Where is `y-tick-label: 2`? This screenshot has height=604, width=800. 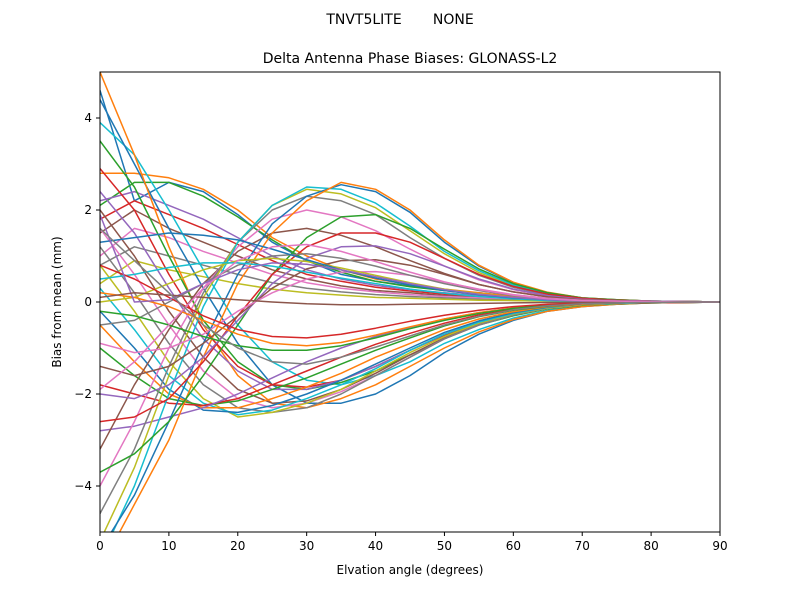 y-tick-label: 2 is located at coordinates (88, 210).